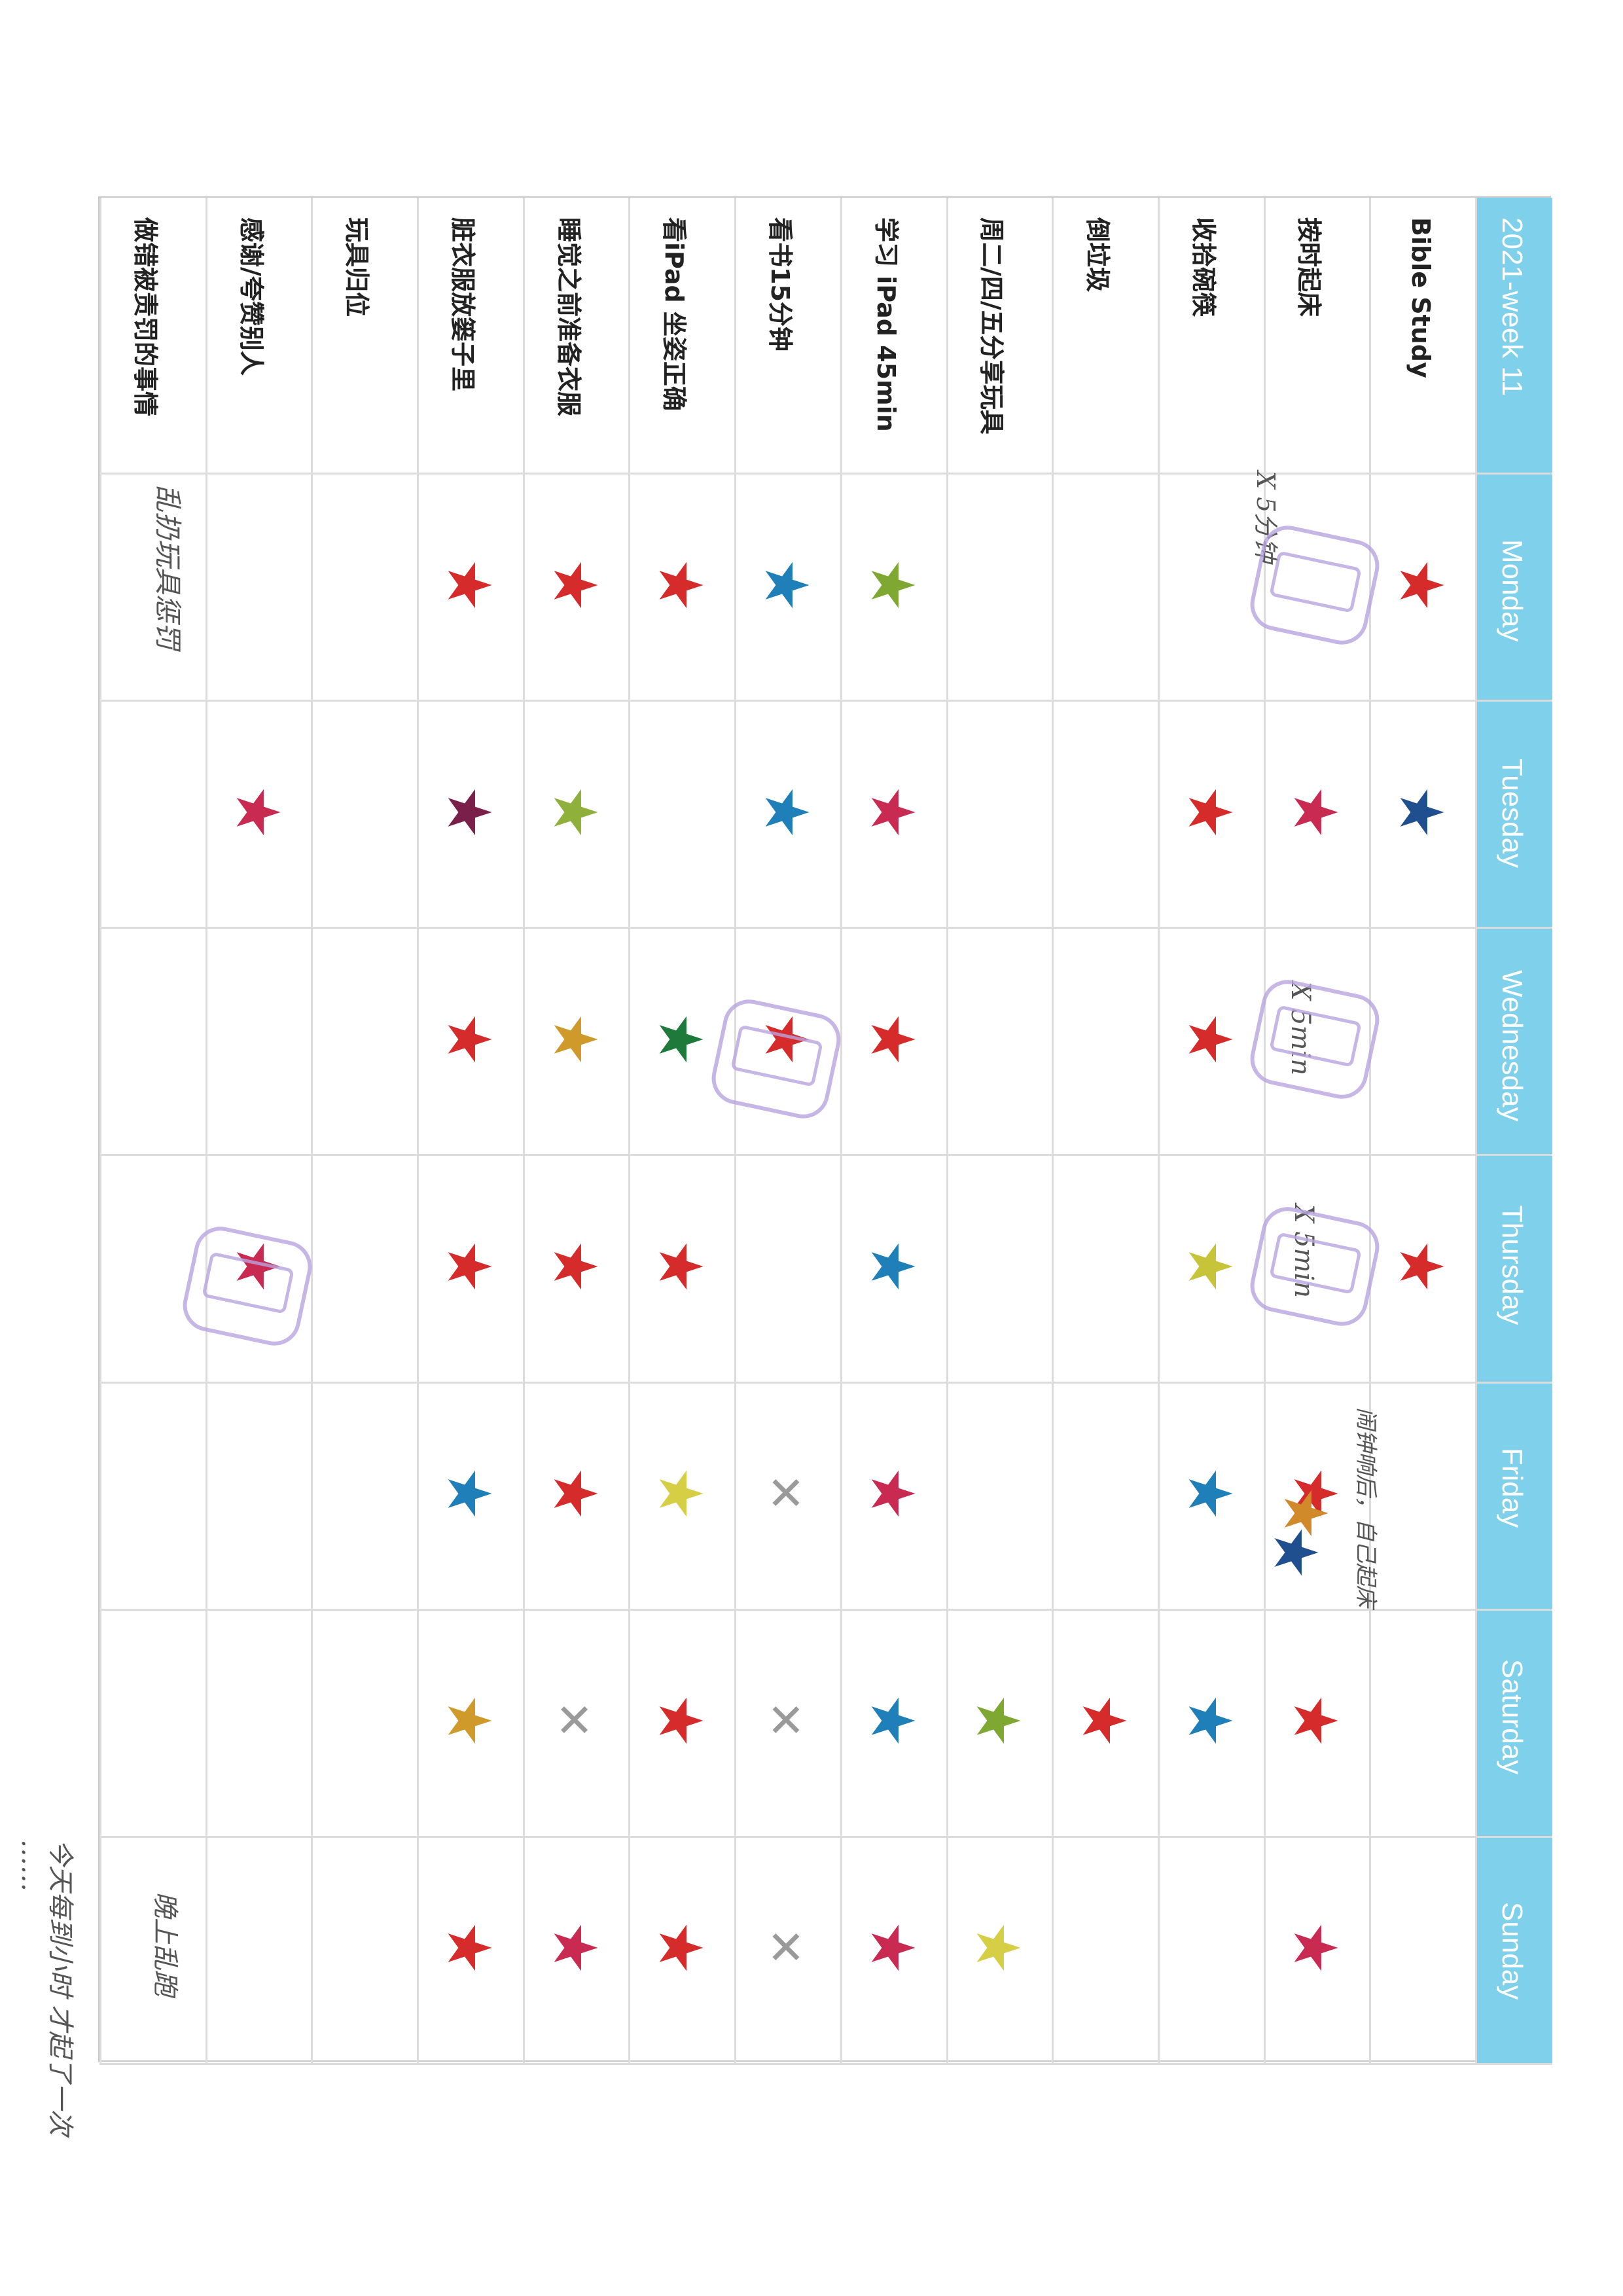  What do you see at coordinates (992, 326) in the screenshot?
I see `task-label: 周二/四/五分享玩具` at bounding box center [992, 326].